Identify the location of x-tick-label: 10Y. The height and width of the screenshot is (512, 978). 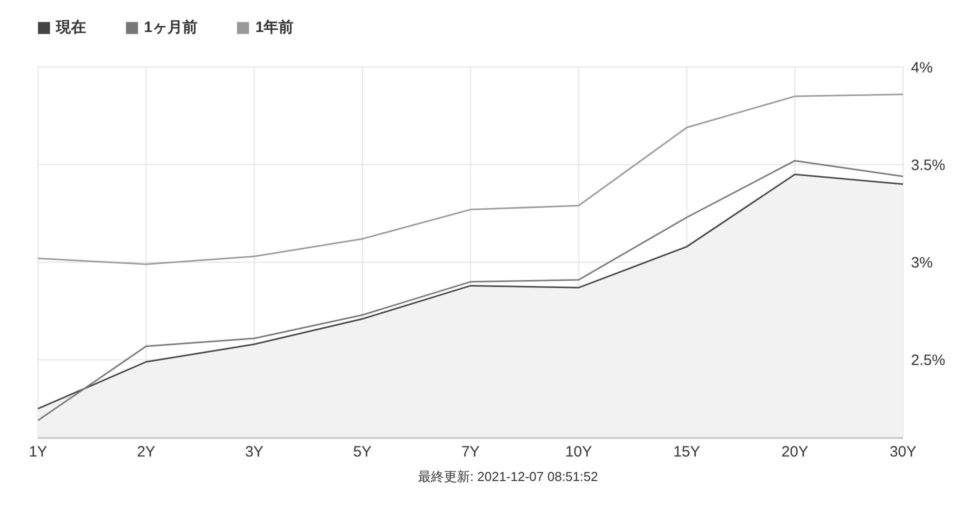
(578, 452).